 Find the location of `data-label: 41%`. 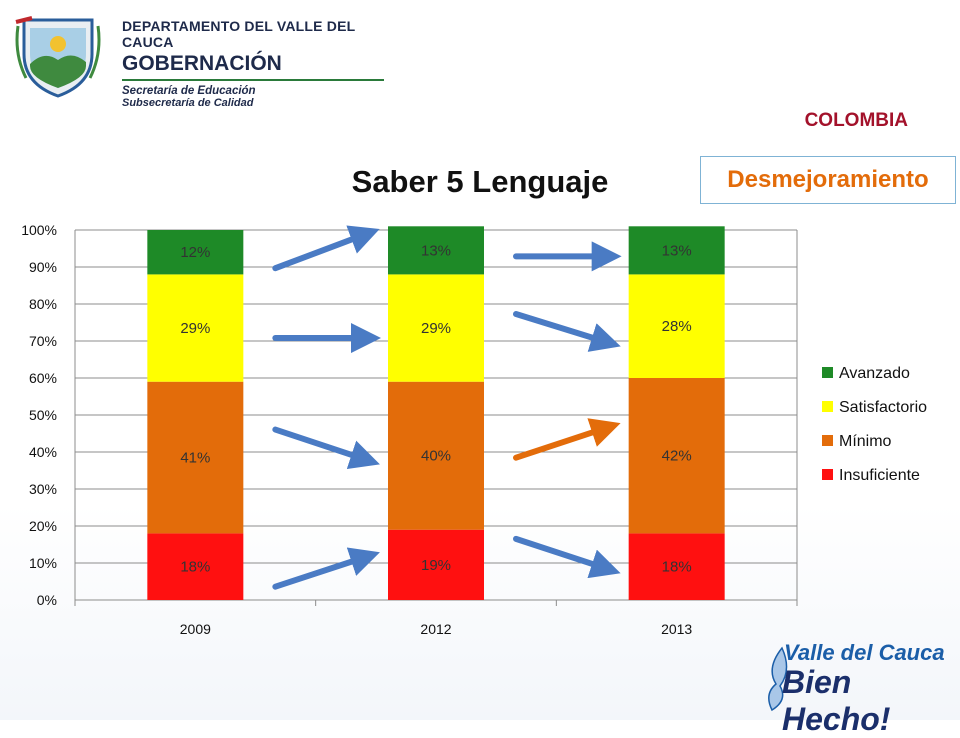

data-label: 41% is located at coordinates (195, 458).